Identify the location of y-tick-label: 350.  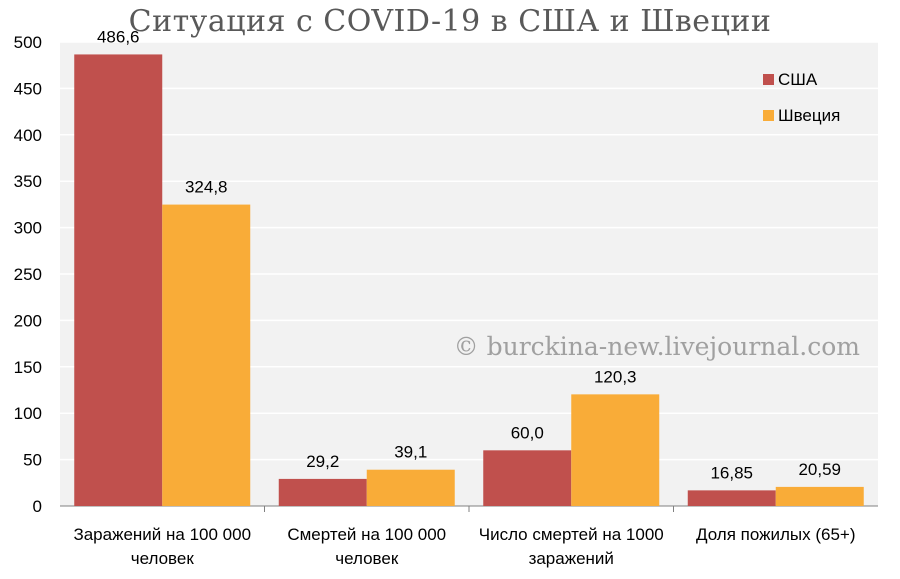
(28, 181).